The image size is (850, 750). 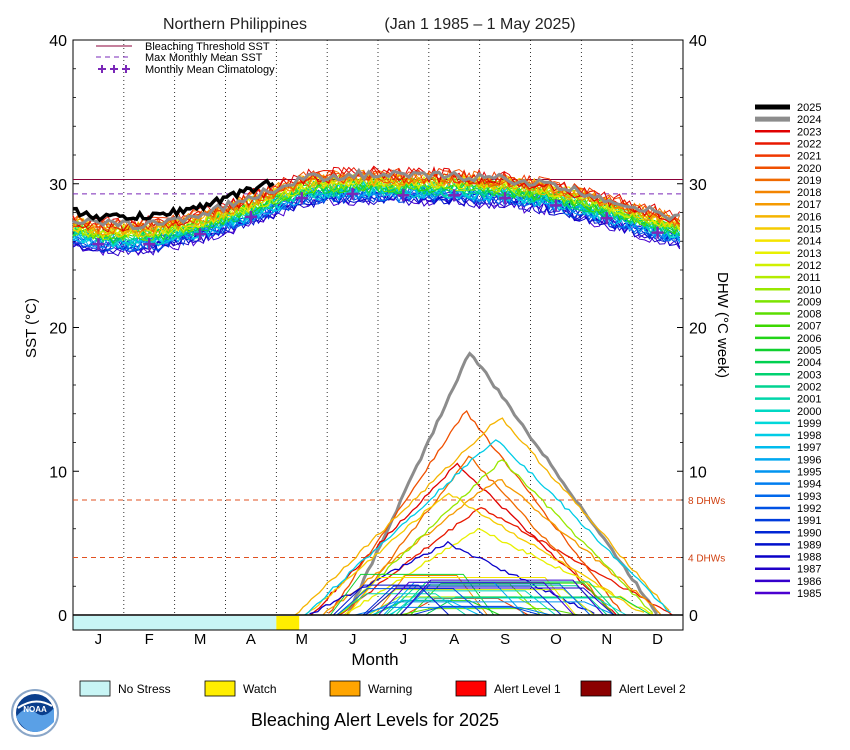 I want to click on dhw-line-2013, so click(x=498, y=571).